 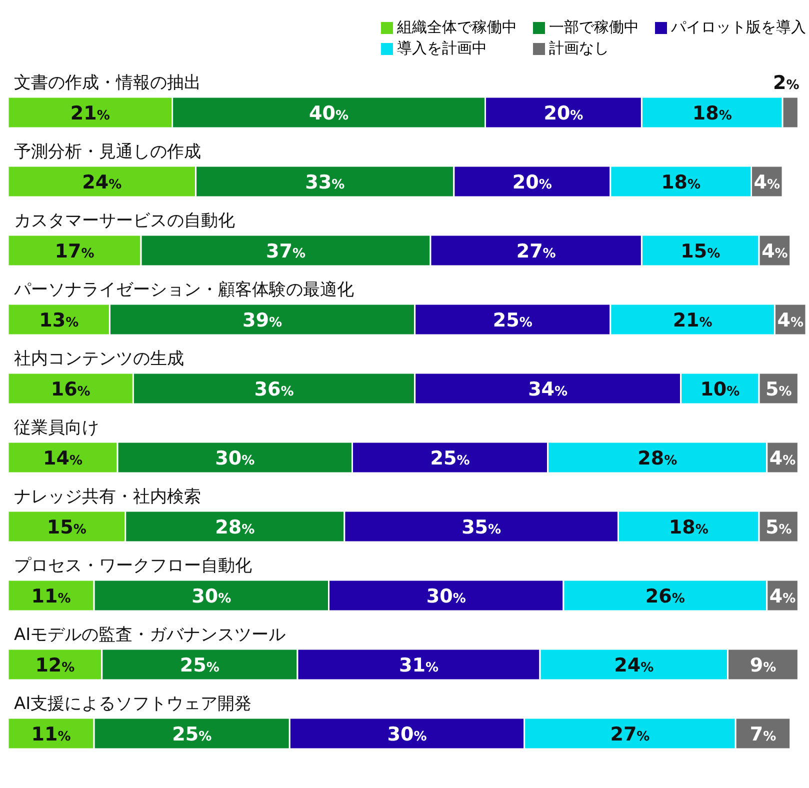 I want to click on data-label: 12%, so click(x=55, y=665).